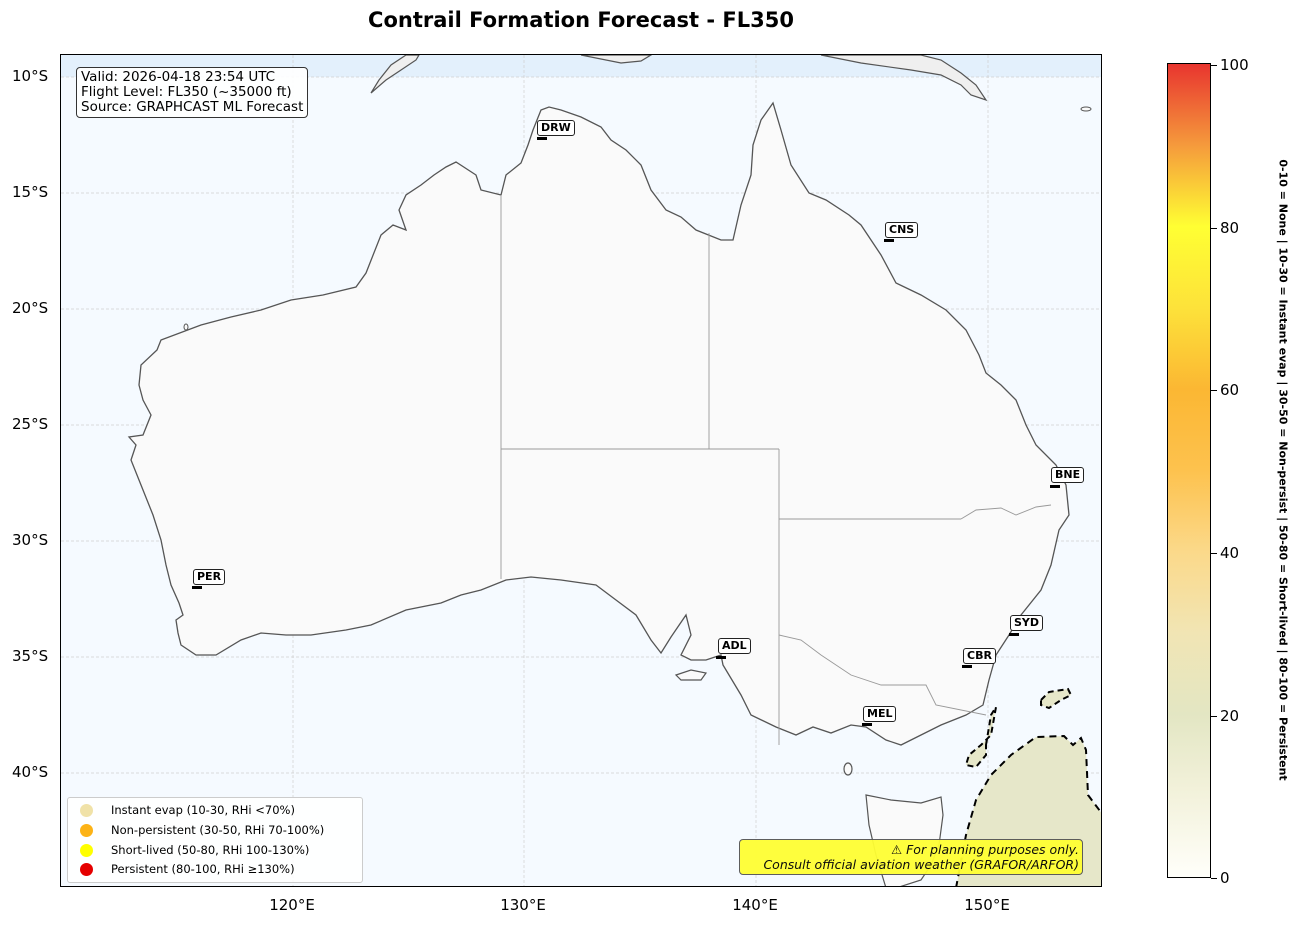  What do you see at coordinates (616, 59) in the screenshot?
I see `indonesia-landmass` at bounding box center [616, 59].